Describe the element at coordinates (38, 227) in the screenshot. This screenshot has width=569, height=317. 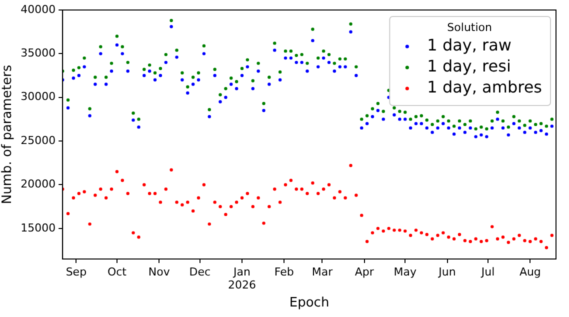
I see `y-tick-label: 15000` at that location.